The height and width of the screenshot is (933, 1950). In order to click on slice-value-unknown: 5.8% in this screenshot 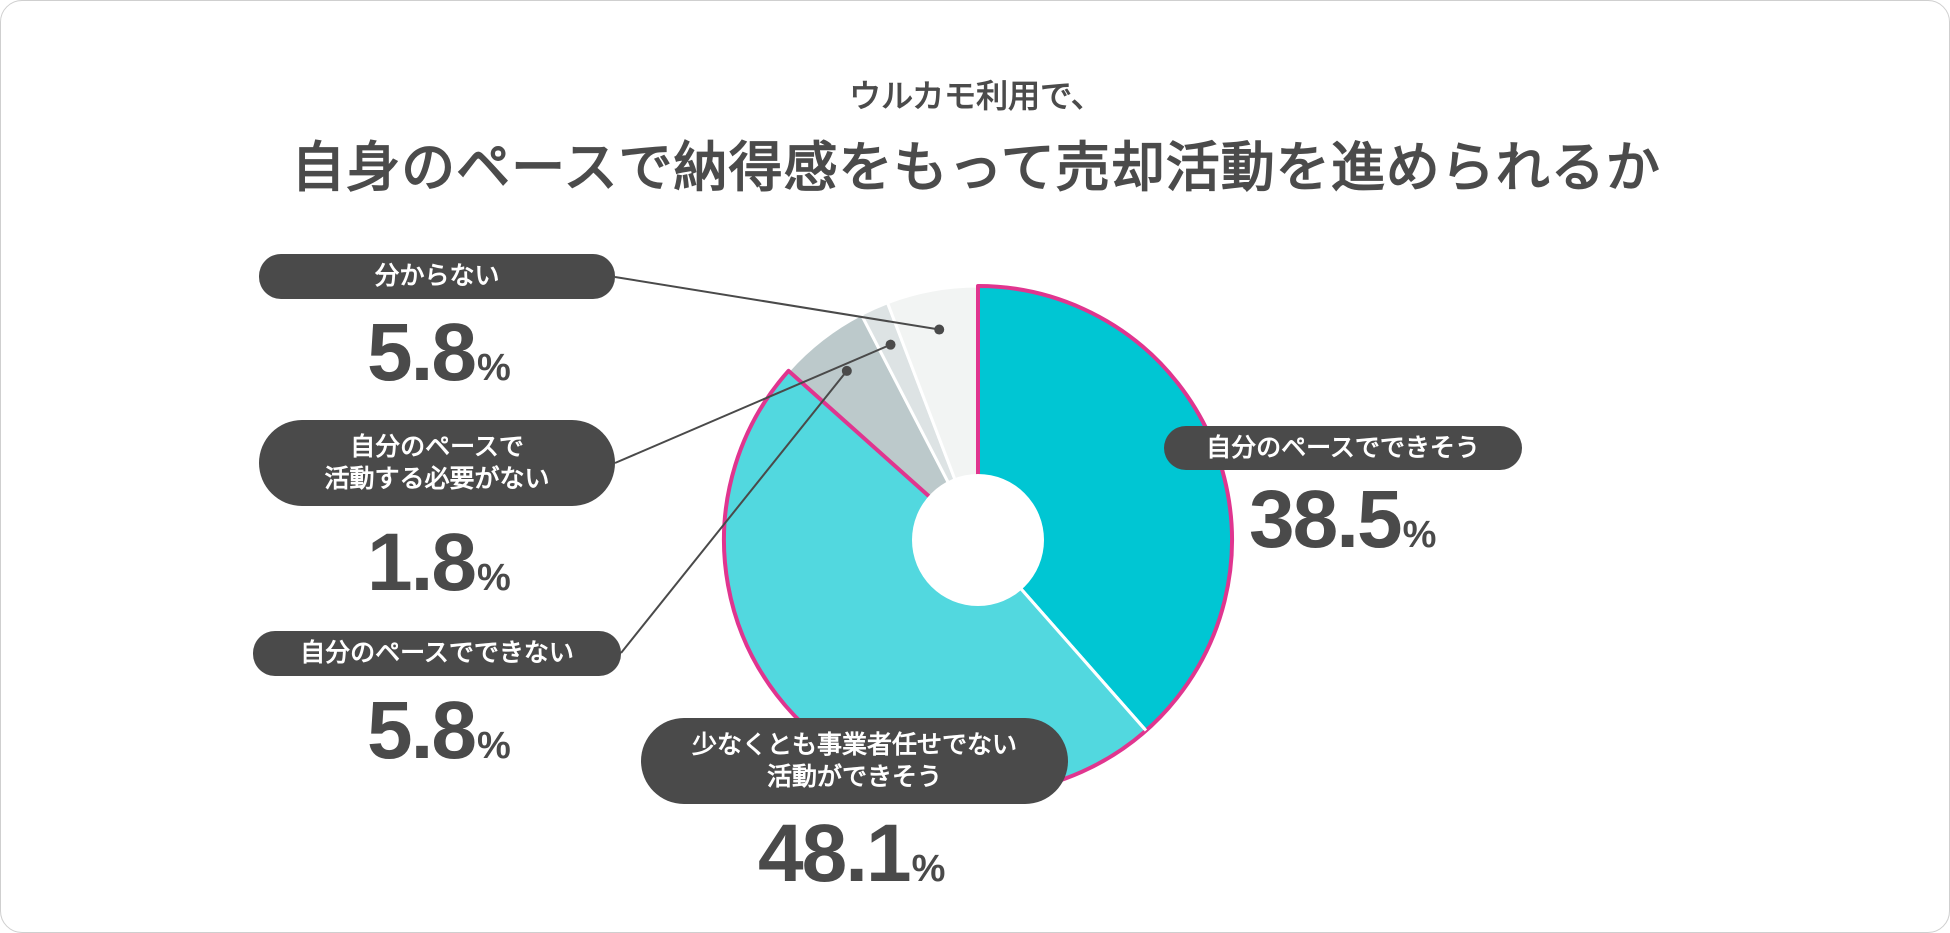, I will do `click(439, 353)`.